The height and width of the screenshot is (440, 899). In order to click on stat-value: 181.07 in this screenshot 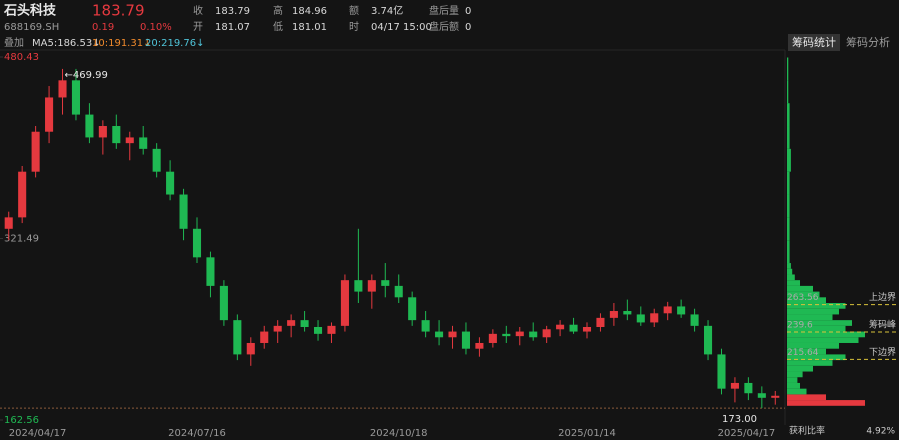, I will do `click(232, 27)`.